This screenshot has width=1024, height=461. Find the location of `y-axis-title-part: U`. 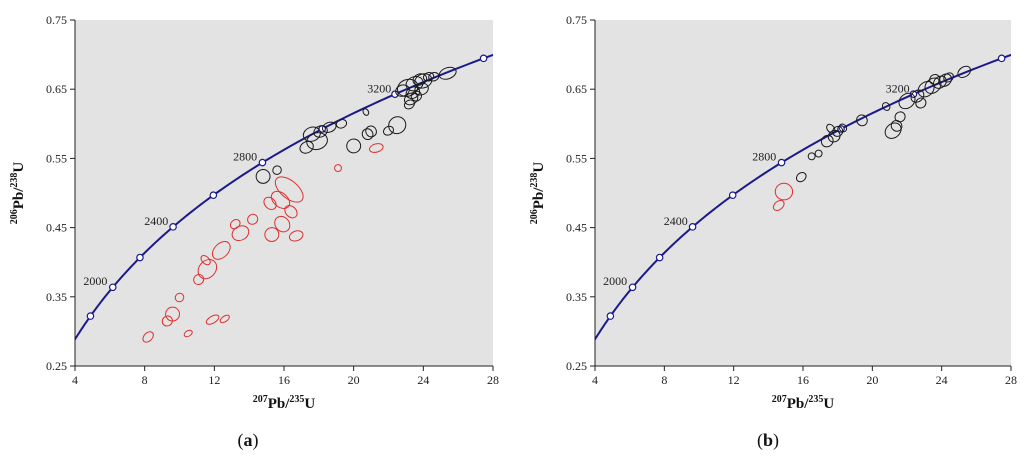

y-axis-title-part: U is located at coordinates (539, 167).